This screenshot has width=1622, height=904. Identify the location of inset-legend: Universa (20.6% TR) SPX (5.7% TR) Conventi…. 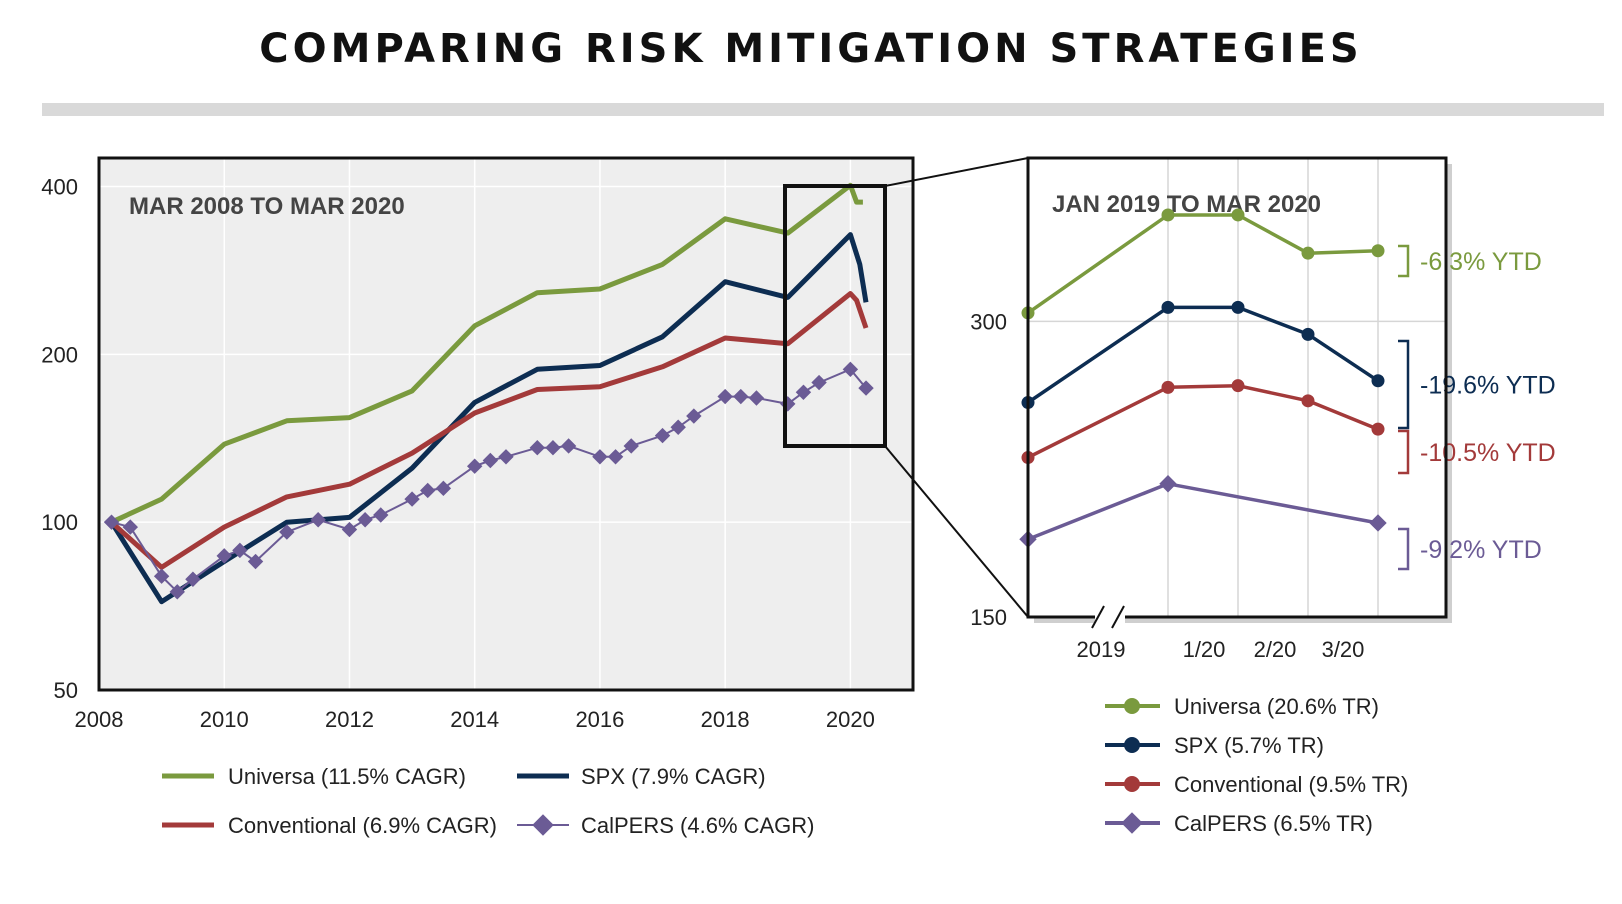
(1256, 765).